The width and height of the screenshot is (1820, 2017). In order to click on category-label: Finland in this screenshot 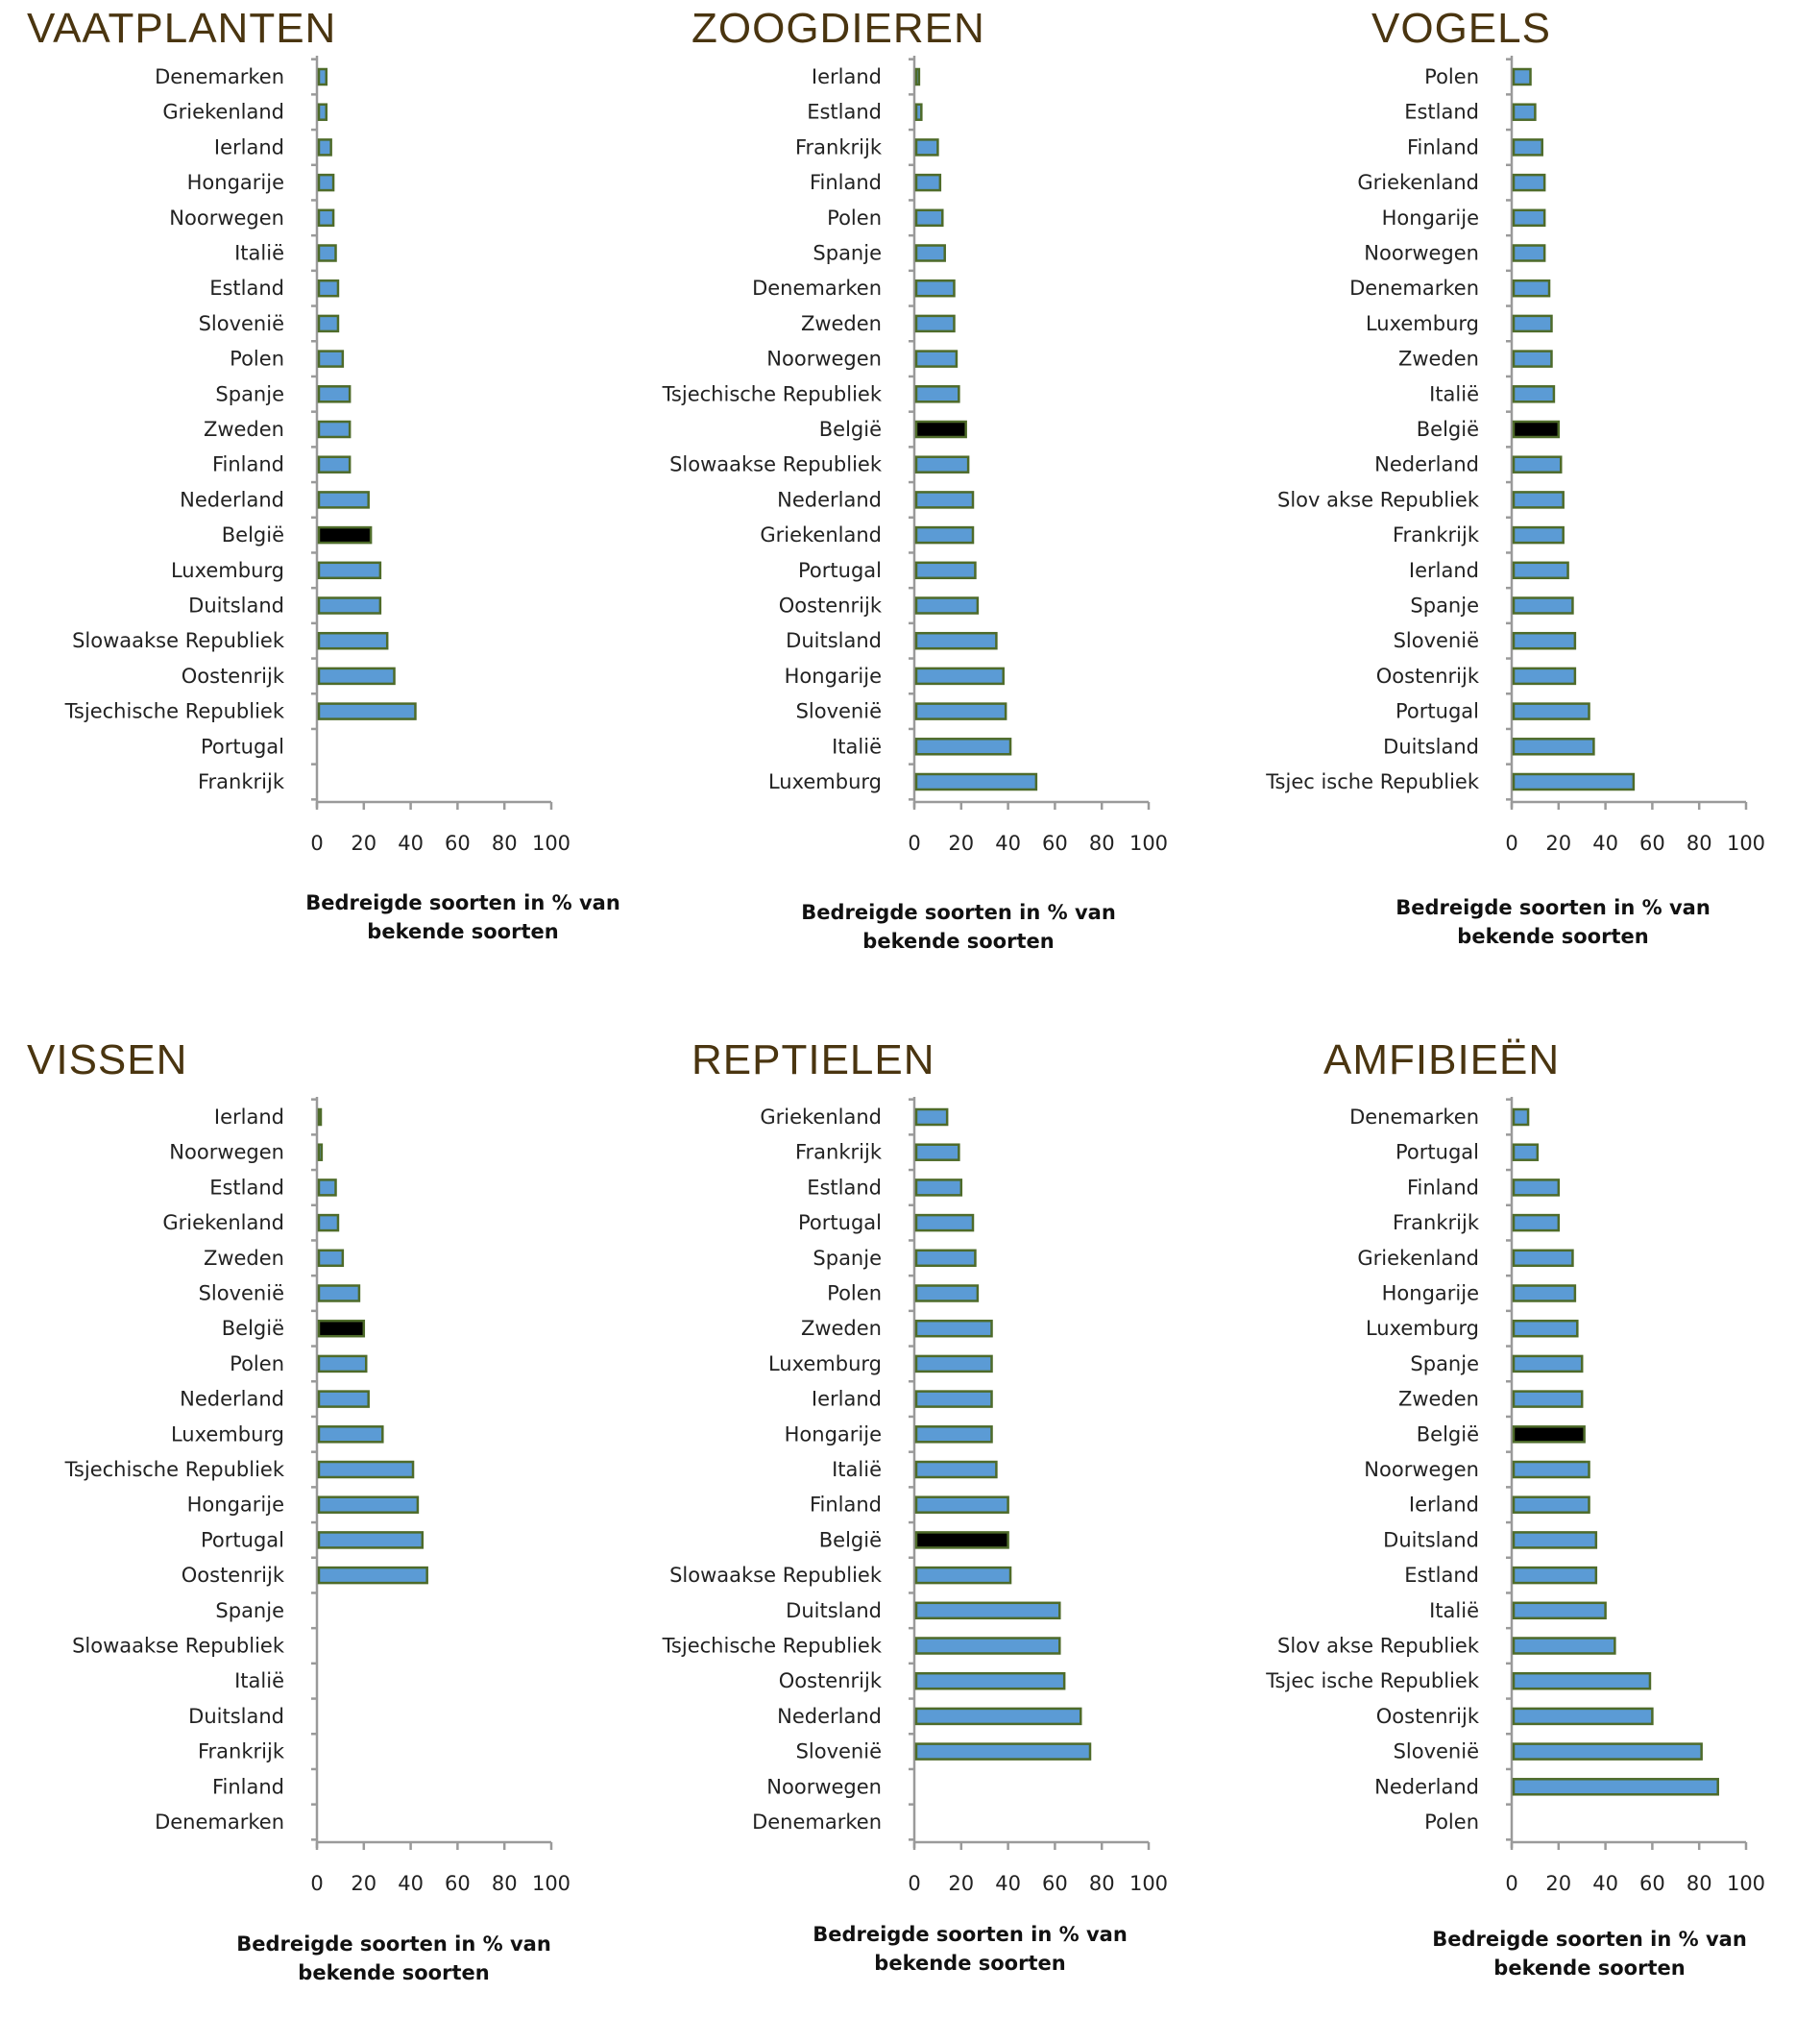, I will do `click(1443, 146)`.